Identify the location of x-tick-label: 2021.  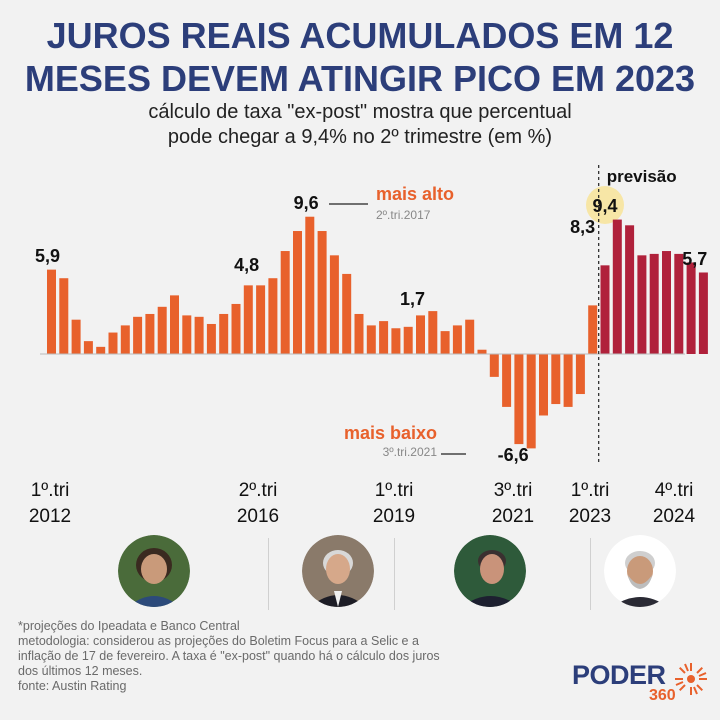
(513, 516).